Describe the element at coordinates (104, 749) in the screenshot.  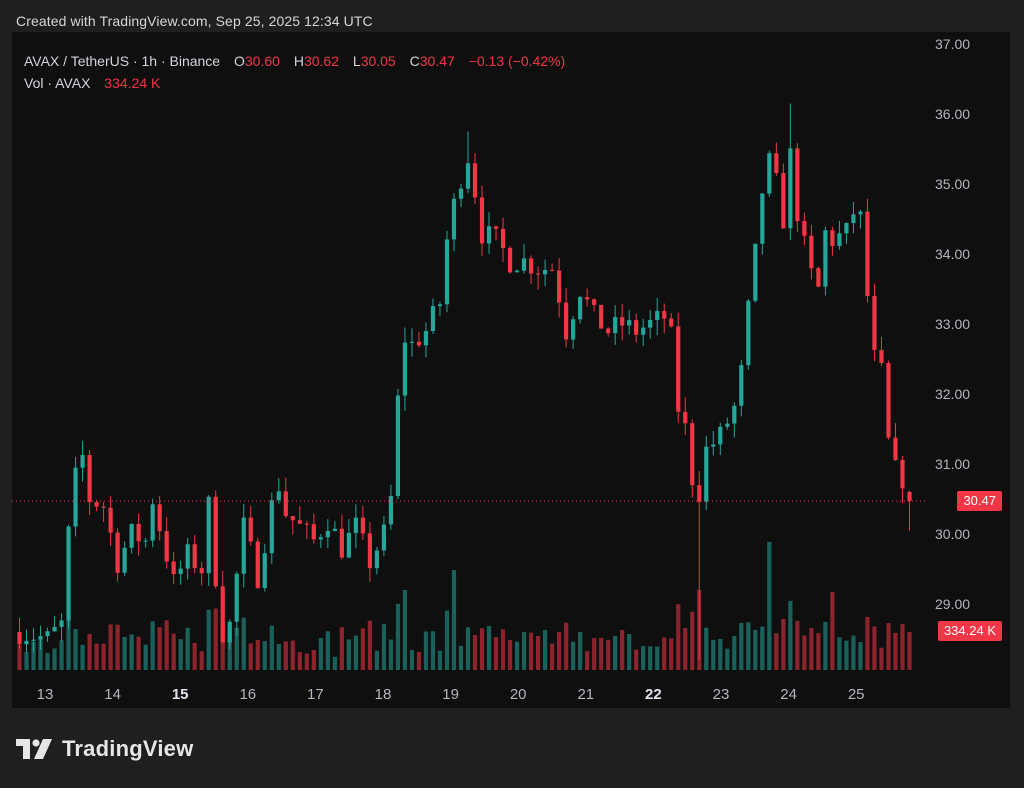
I see `tradingview-logo: TradingView` at that location.